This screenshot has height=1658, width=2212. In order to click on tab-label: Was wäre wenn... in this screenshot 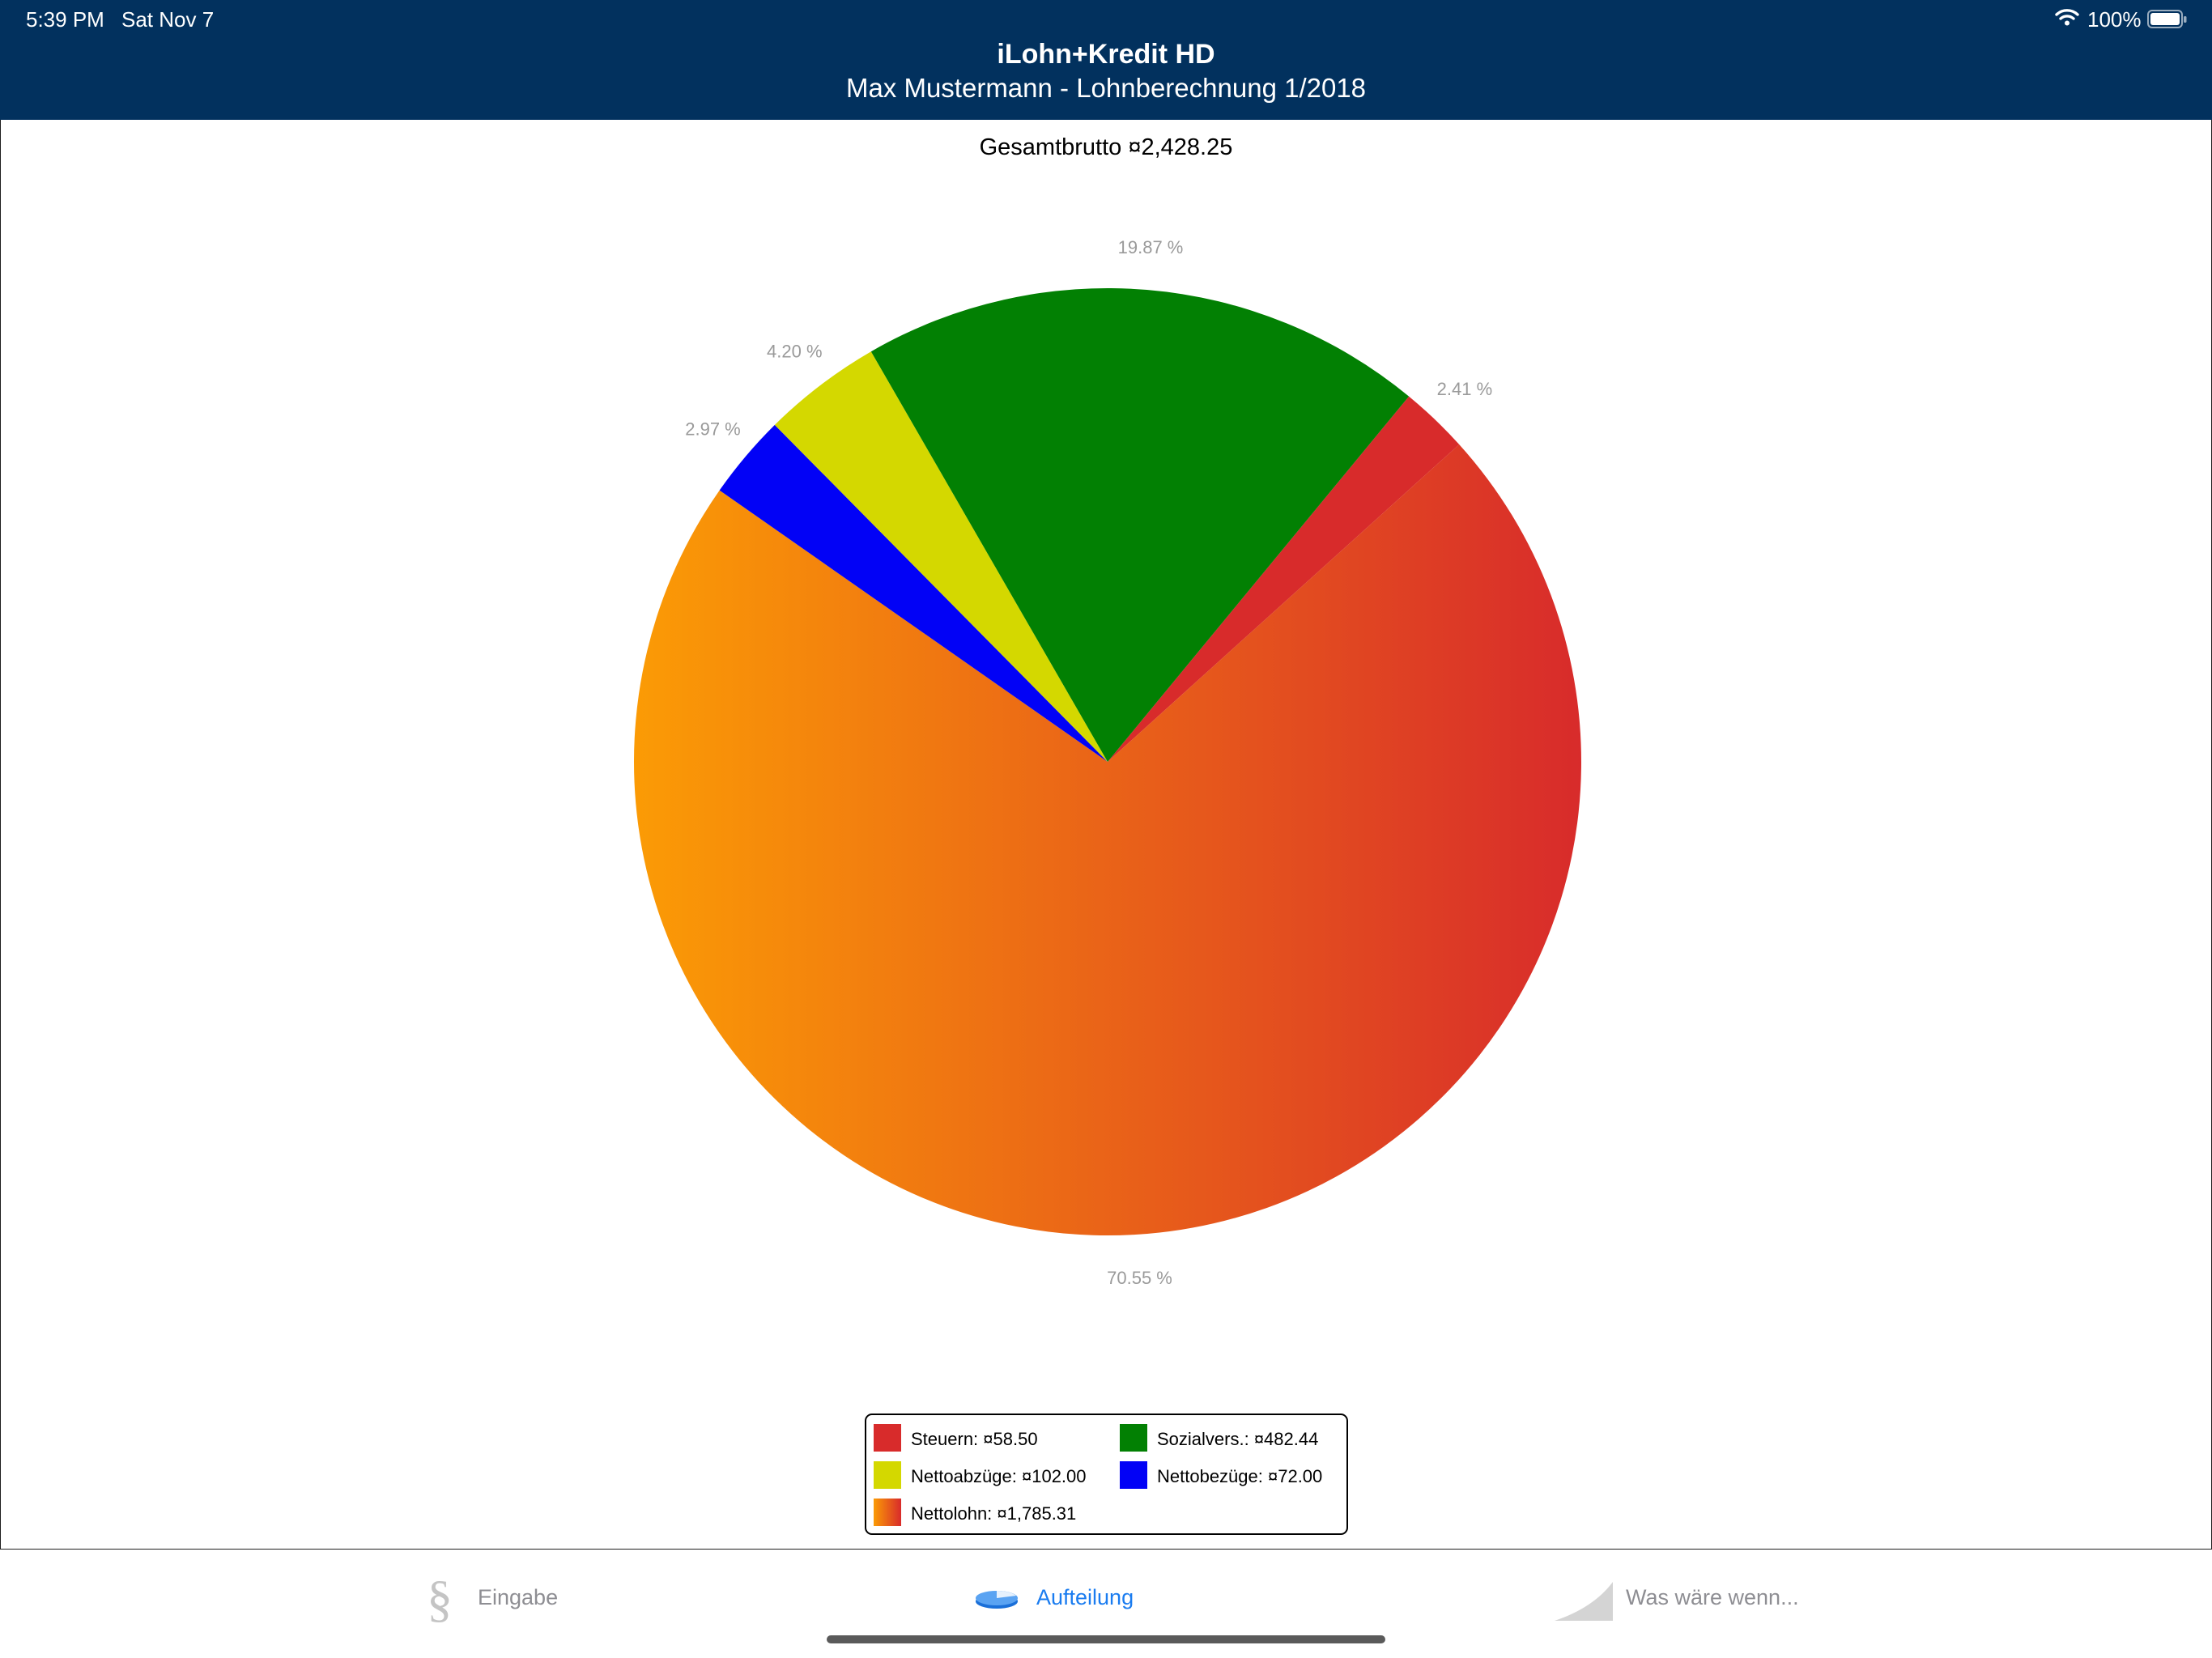, I will do `click(1712, 1597)`.